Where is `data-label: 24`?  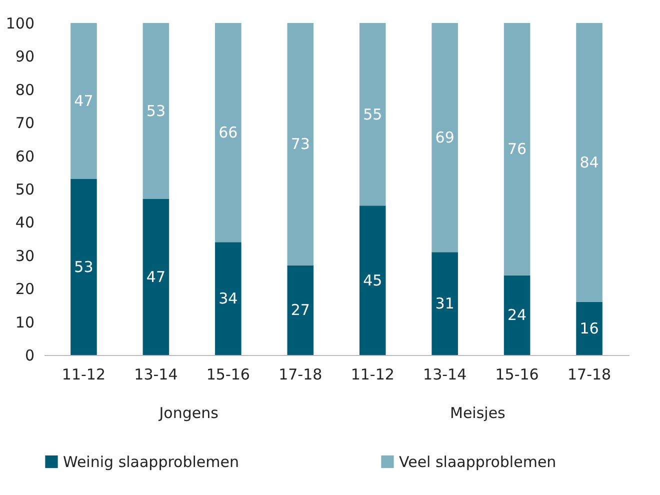 data-label: 24 is located at coordinates (517, 315).